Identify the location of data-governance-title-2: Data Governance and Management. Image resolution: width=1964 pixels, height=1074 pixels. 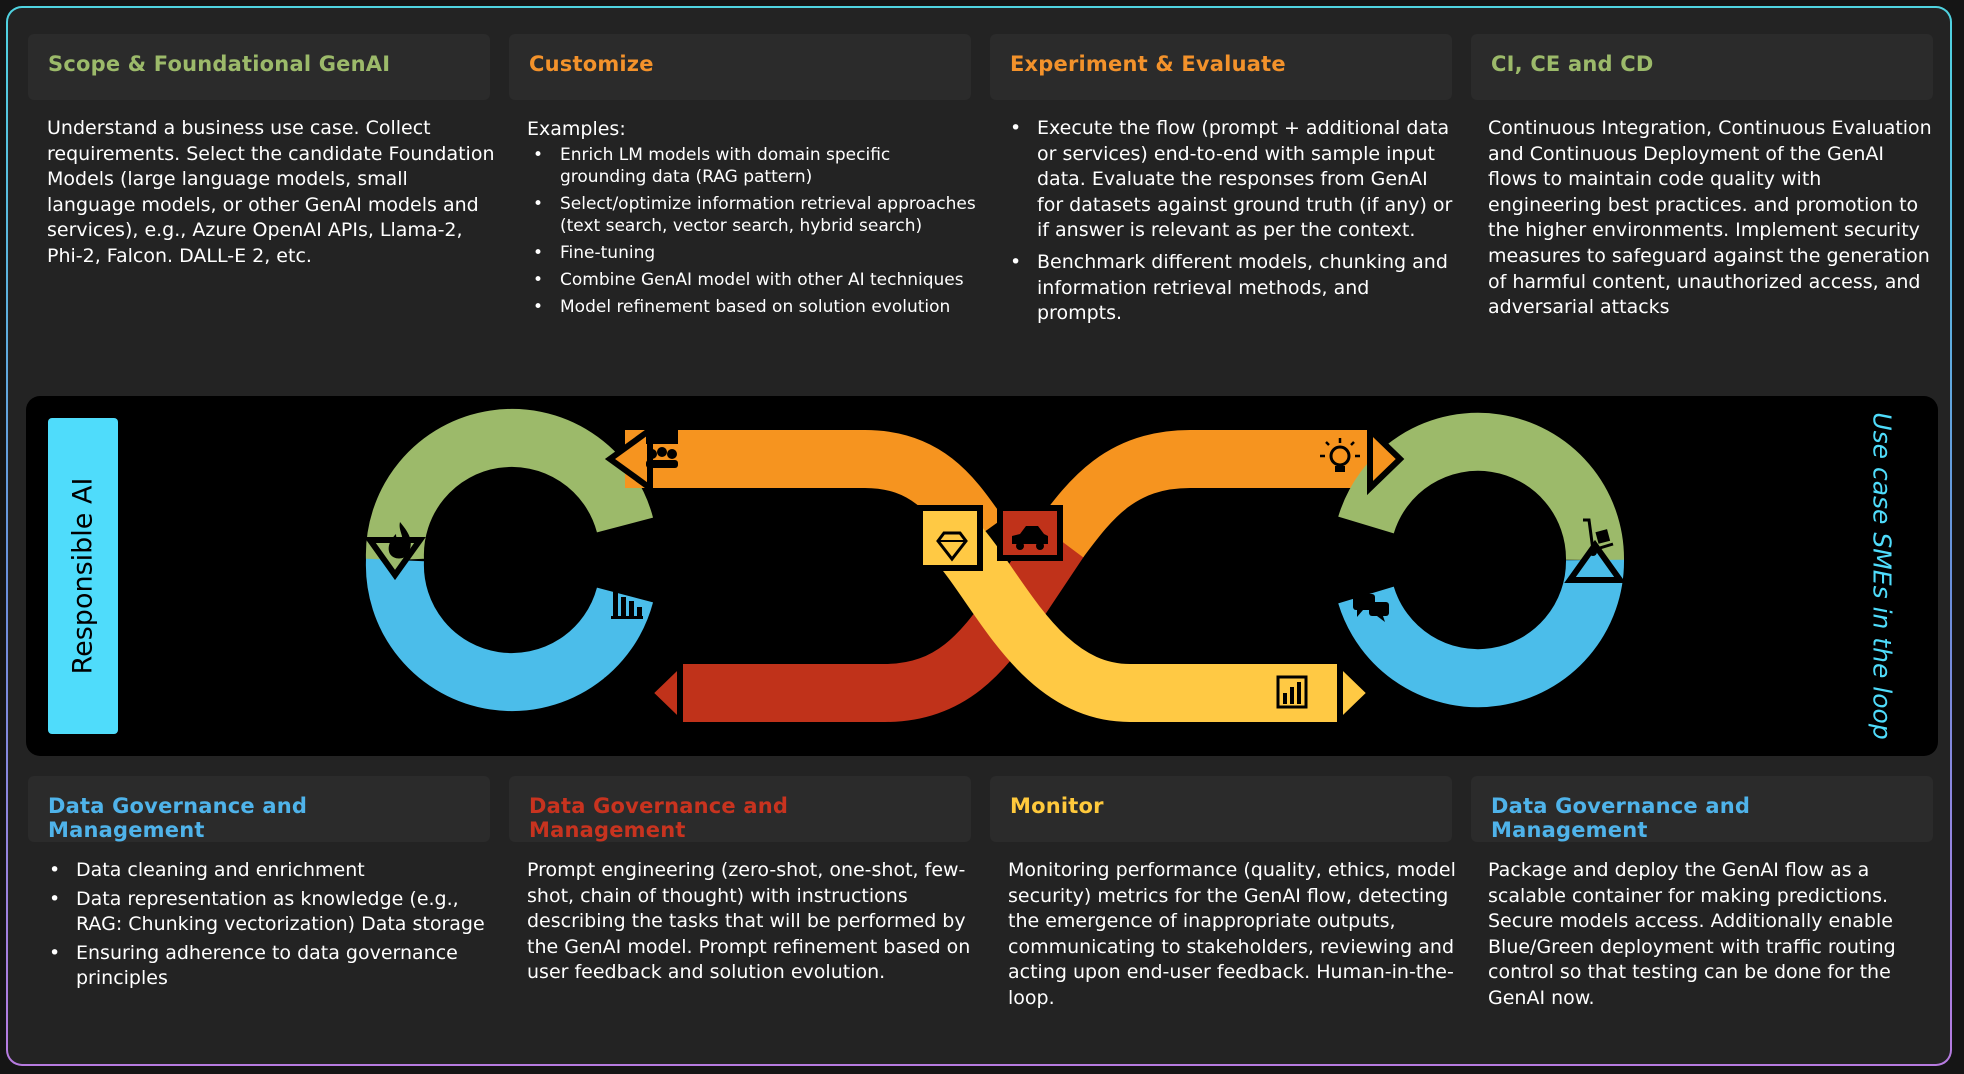
(740, 809).